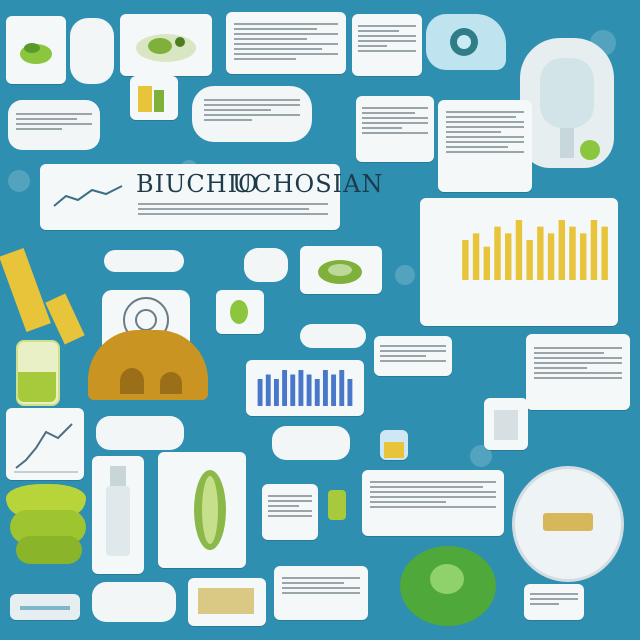 Image resolution: width=640 pixels, height=640 pixels. I want to click on graph-card, so click(45, 444).